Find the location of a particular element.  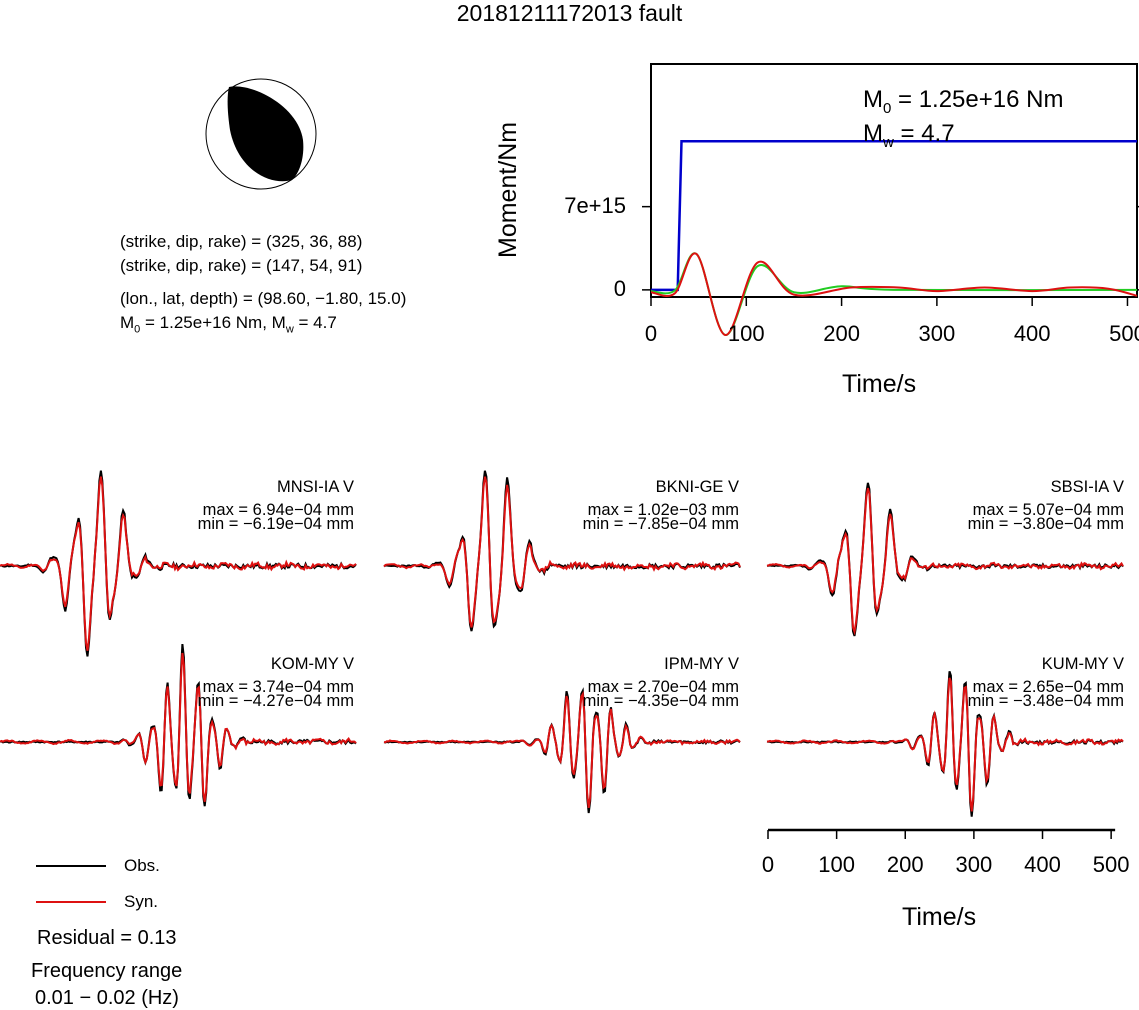

trace-max-label: max = 6.94e−04 mm is located at coordinates (278, 510).